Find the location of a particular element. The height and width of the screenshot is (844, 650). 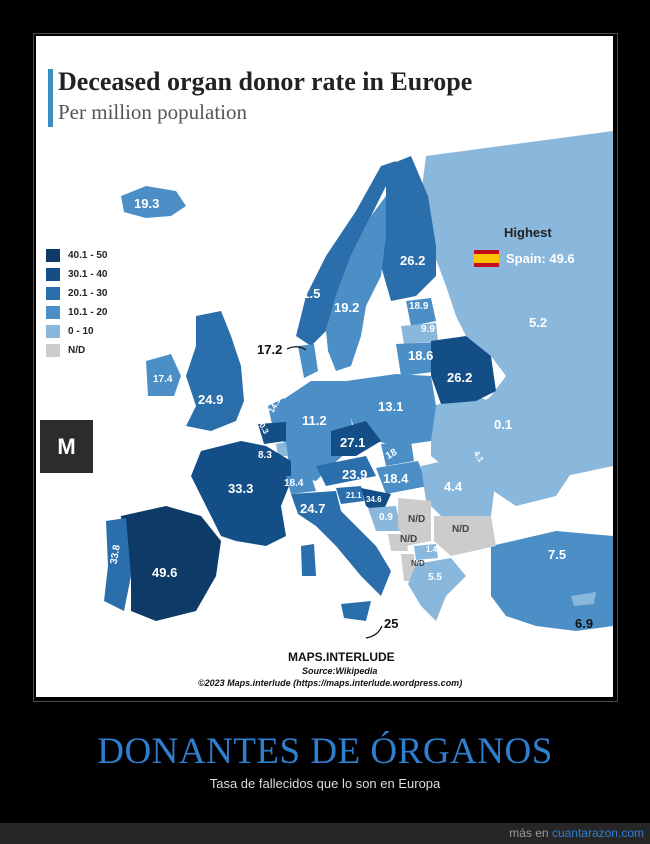

legend-item: 0 - 10 is located at coordinates (76, 331).